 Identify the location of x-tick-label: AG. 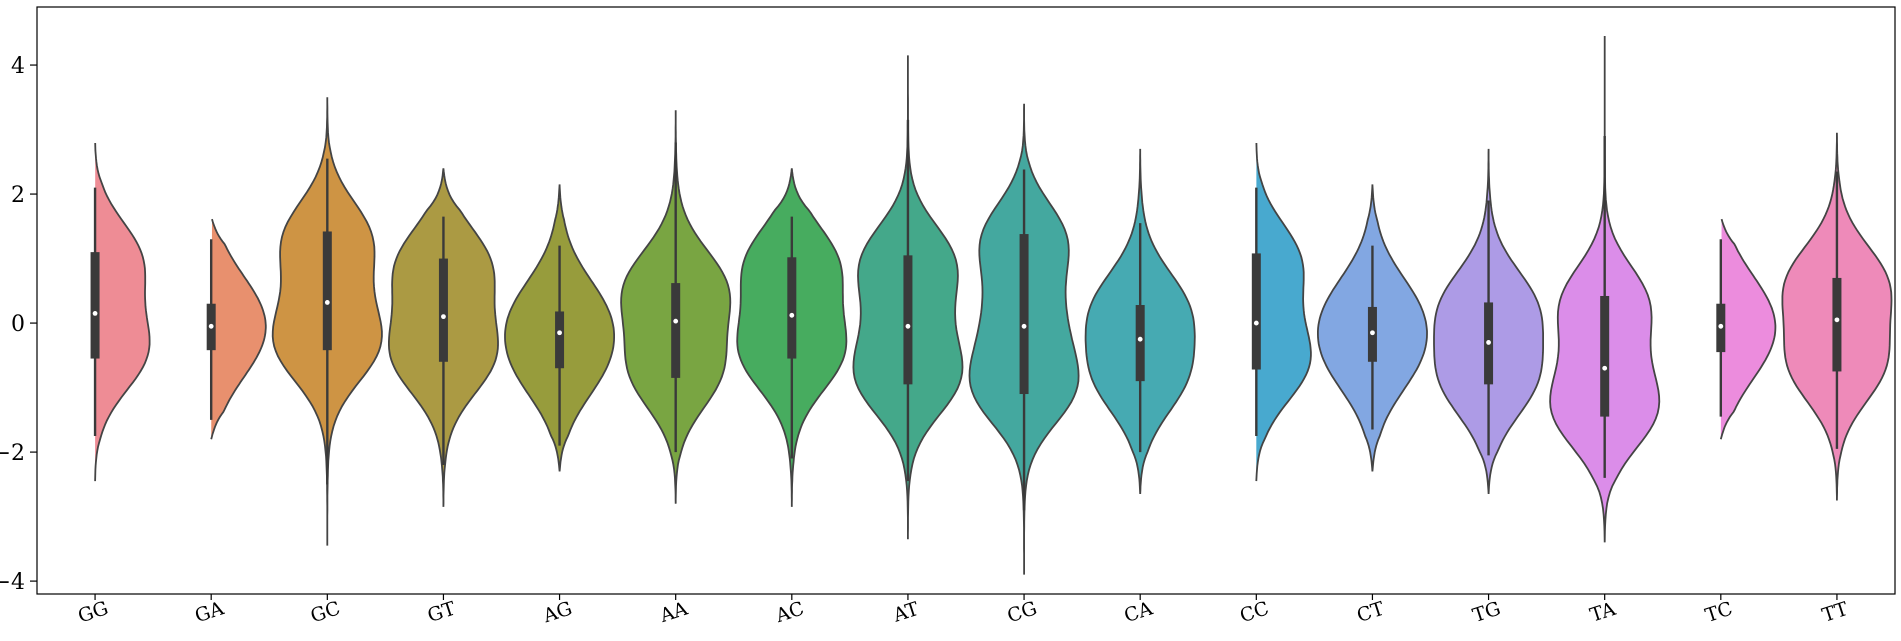
(557, 612).